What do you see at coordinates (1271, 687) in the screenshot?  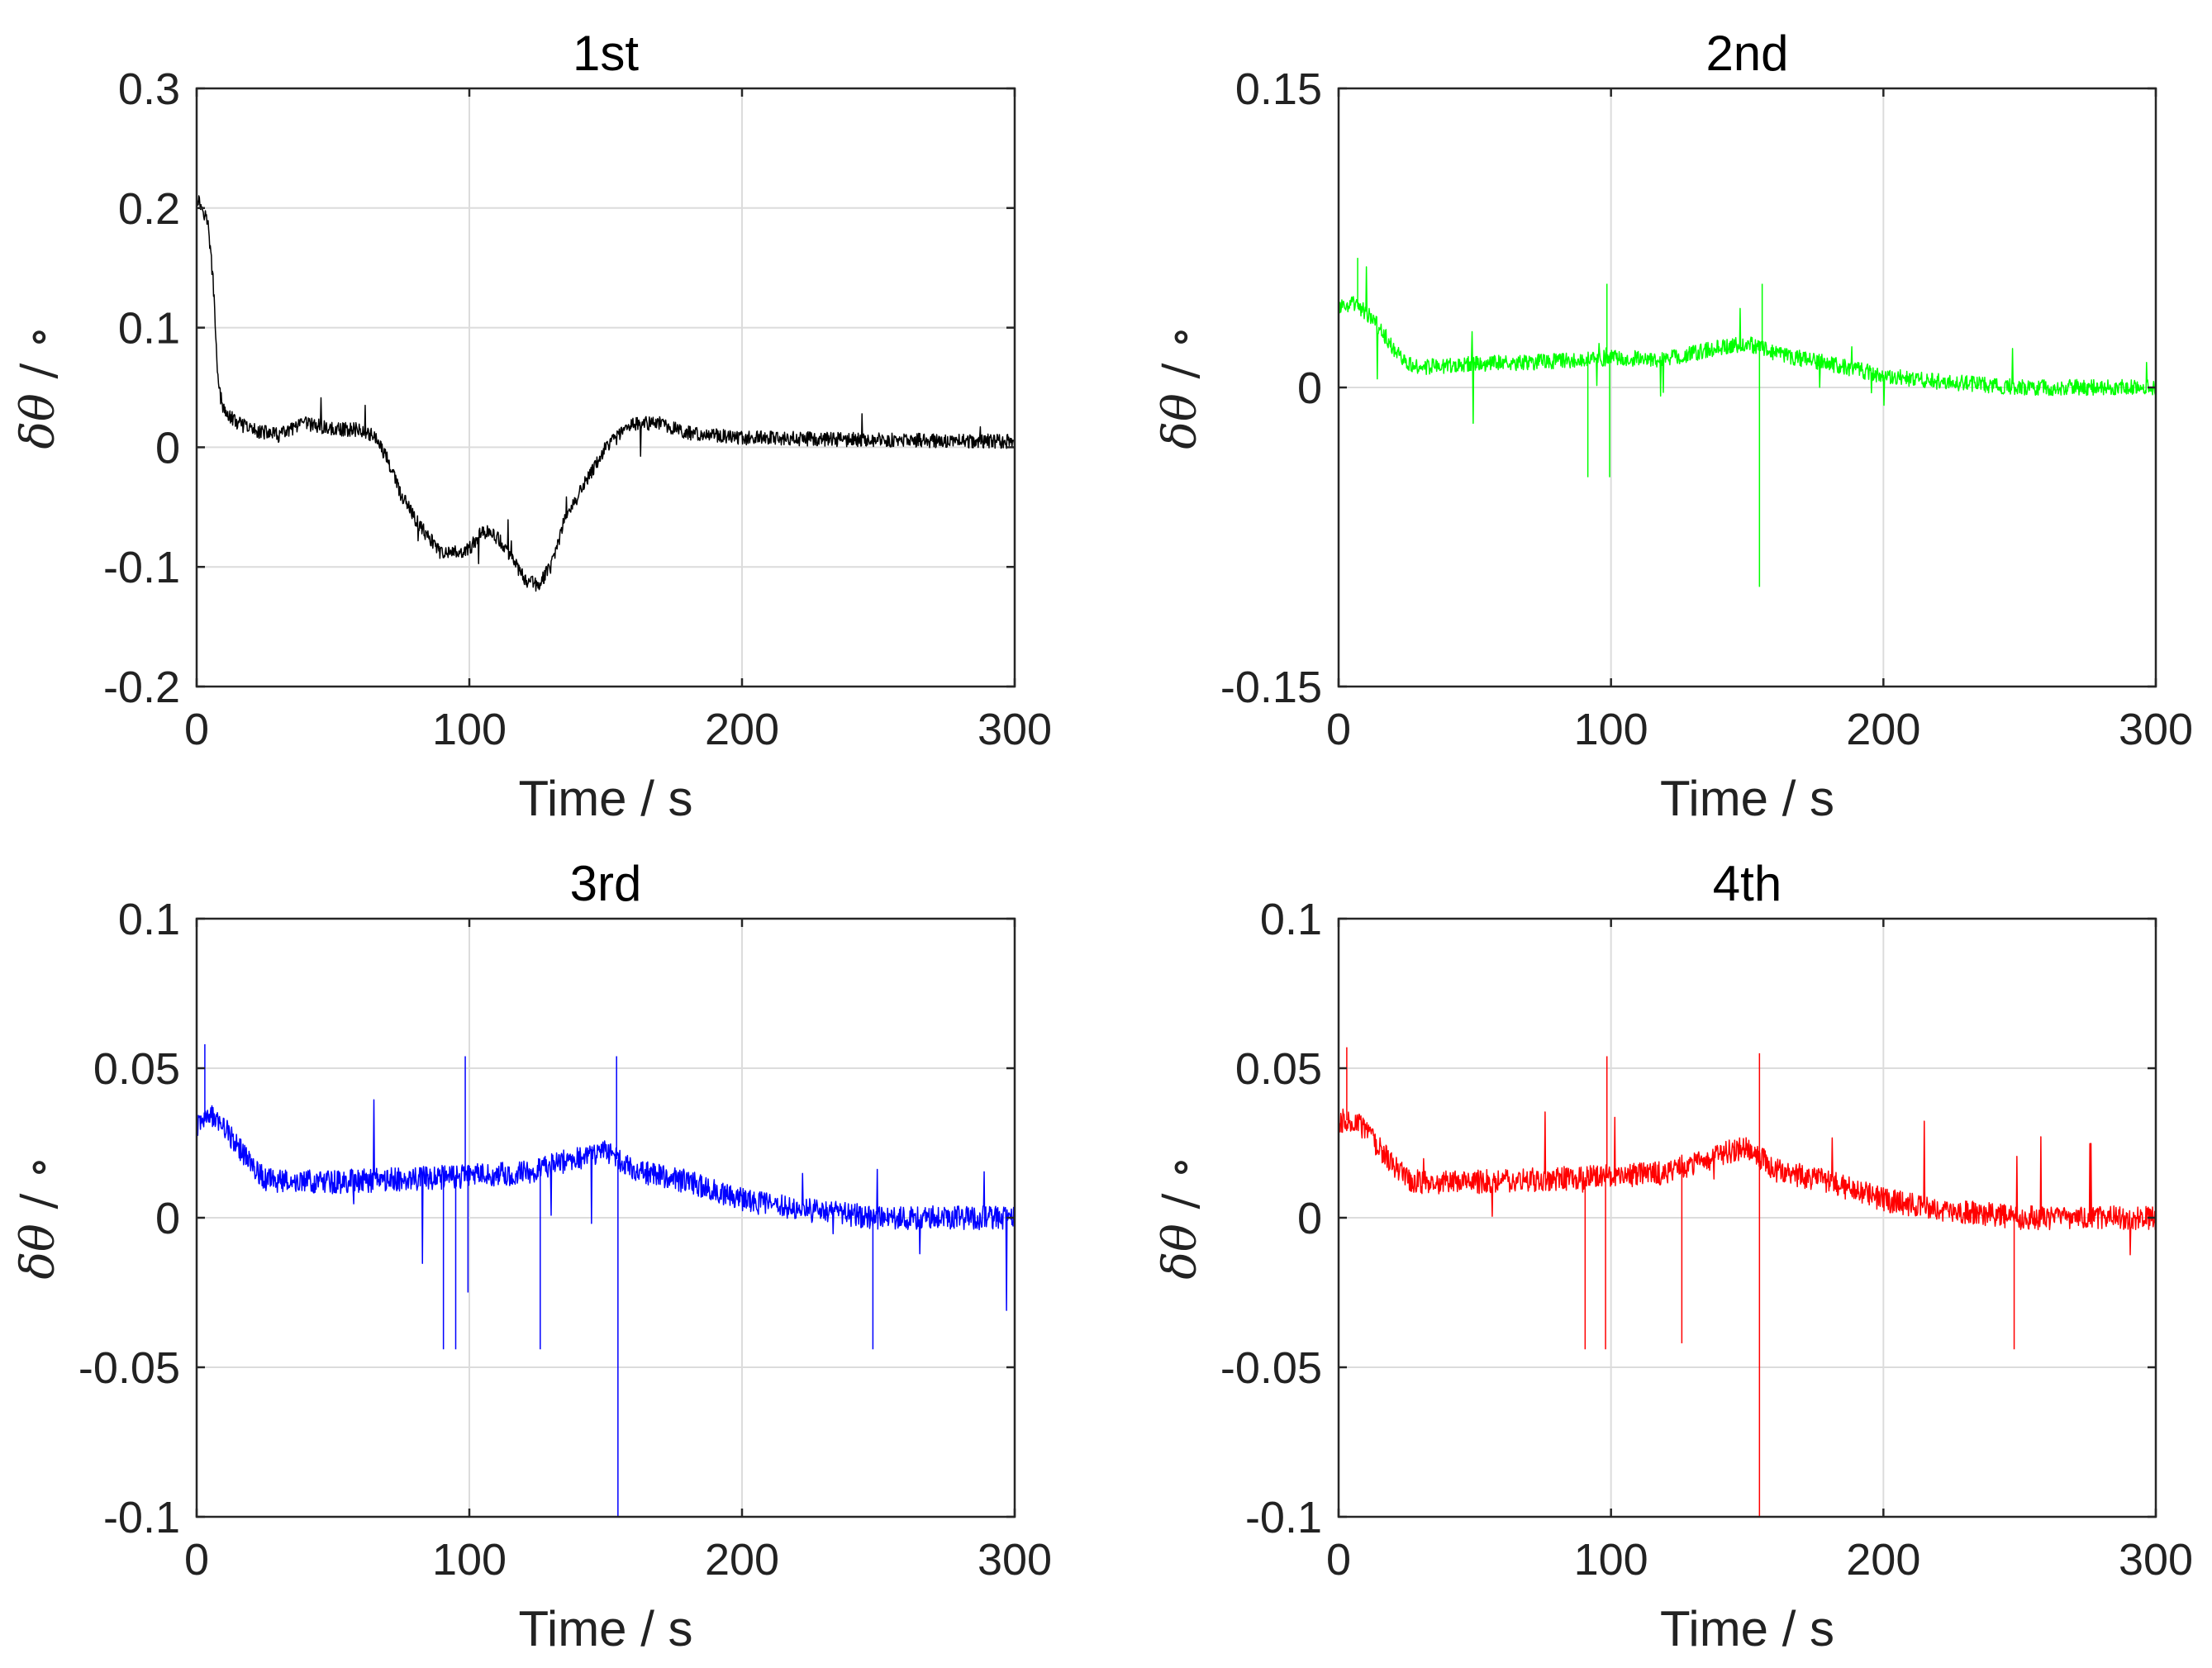 I see `y-tick-label: -0.15` at bounding box center [1271, 687].